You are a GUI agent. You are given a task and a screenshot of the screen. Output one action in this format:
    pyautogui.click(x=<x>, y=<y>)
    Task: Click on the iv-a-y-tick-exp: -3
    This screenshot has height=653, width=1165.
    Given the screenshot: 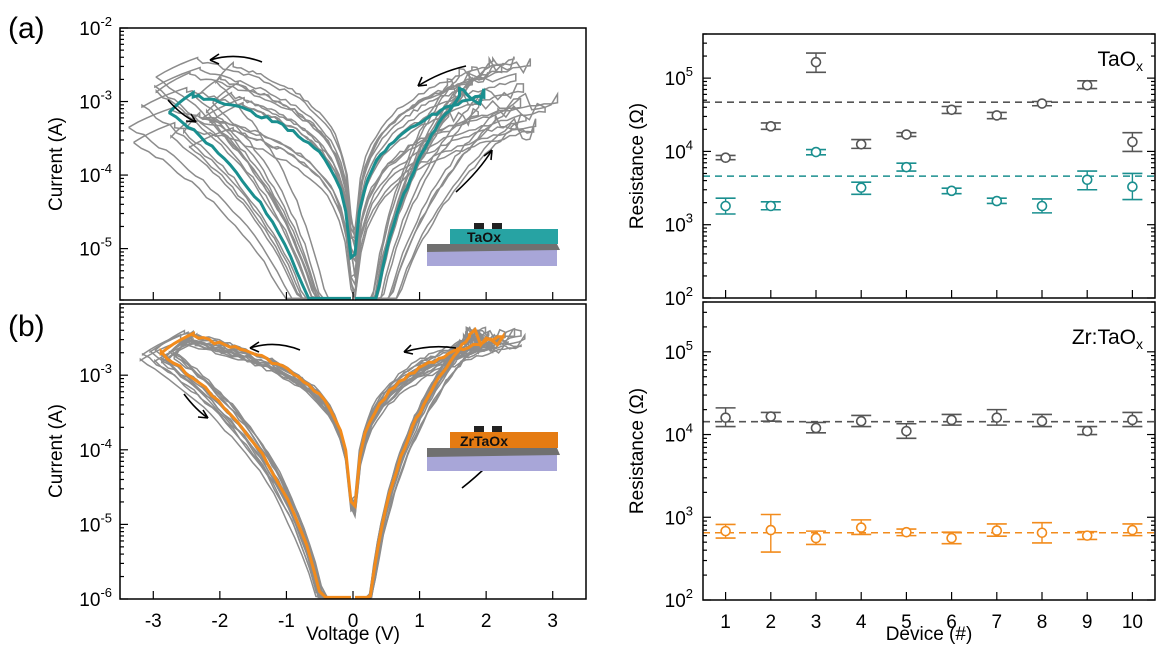 What is the action you would take?
    pyautogui.click(x=106, y=95)
    